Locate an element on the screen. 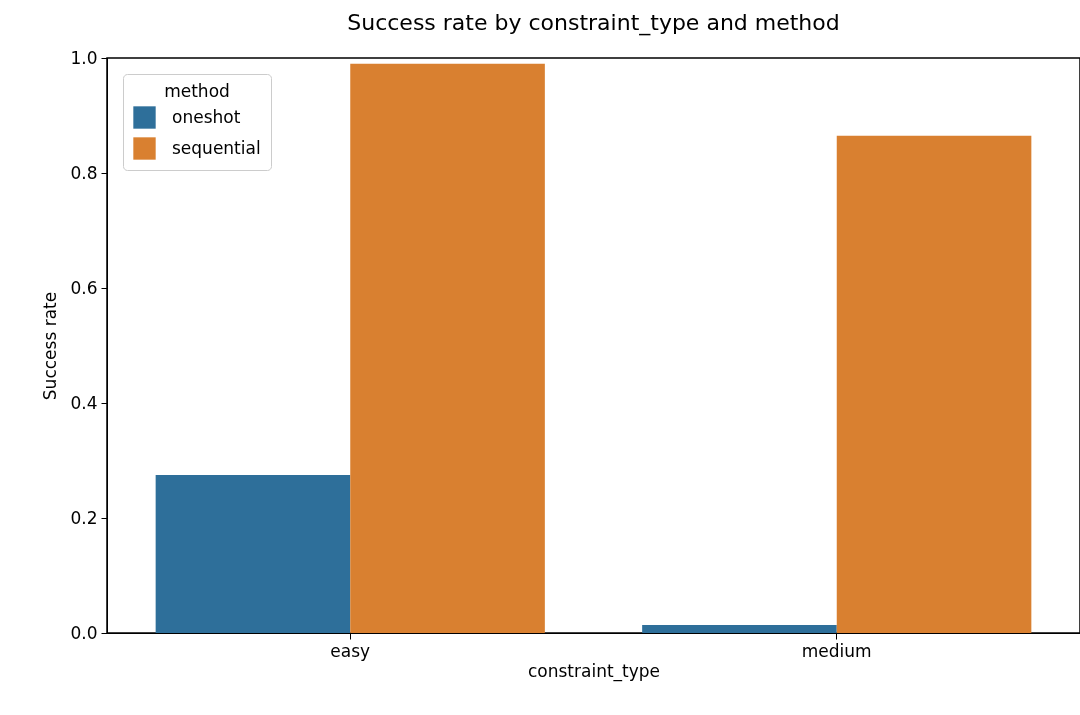 The width and height of the screenshot is (1080, 715). legend-label: oneshot is located at coordinates (206, 116).